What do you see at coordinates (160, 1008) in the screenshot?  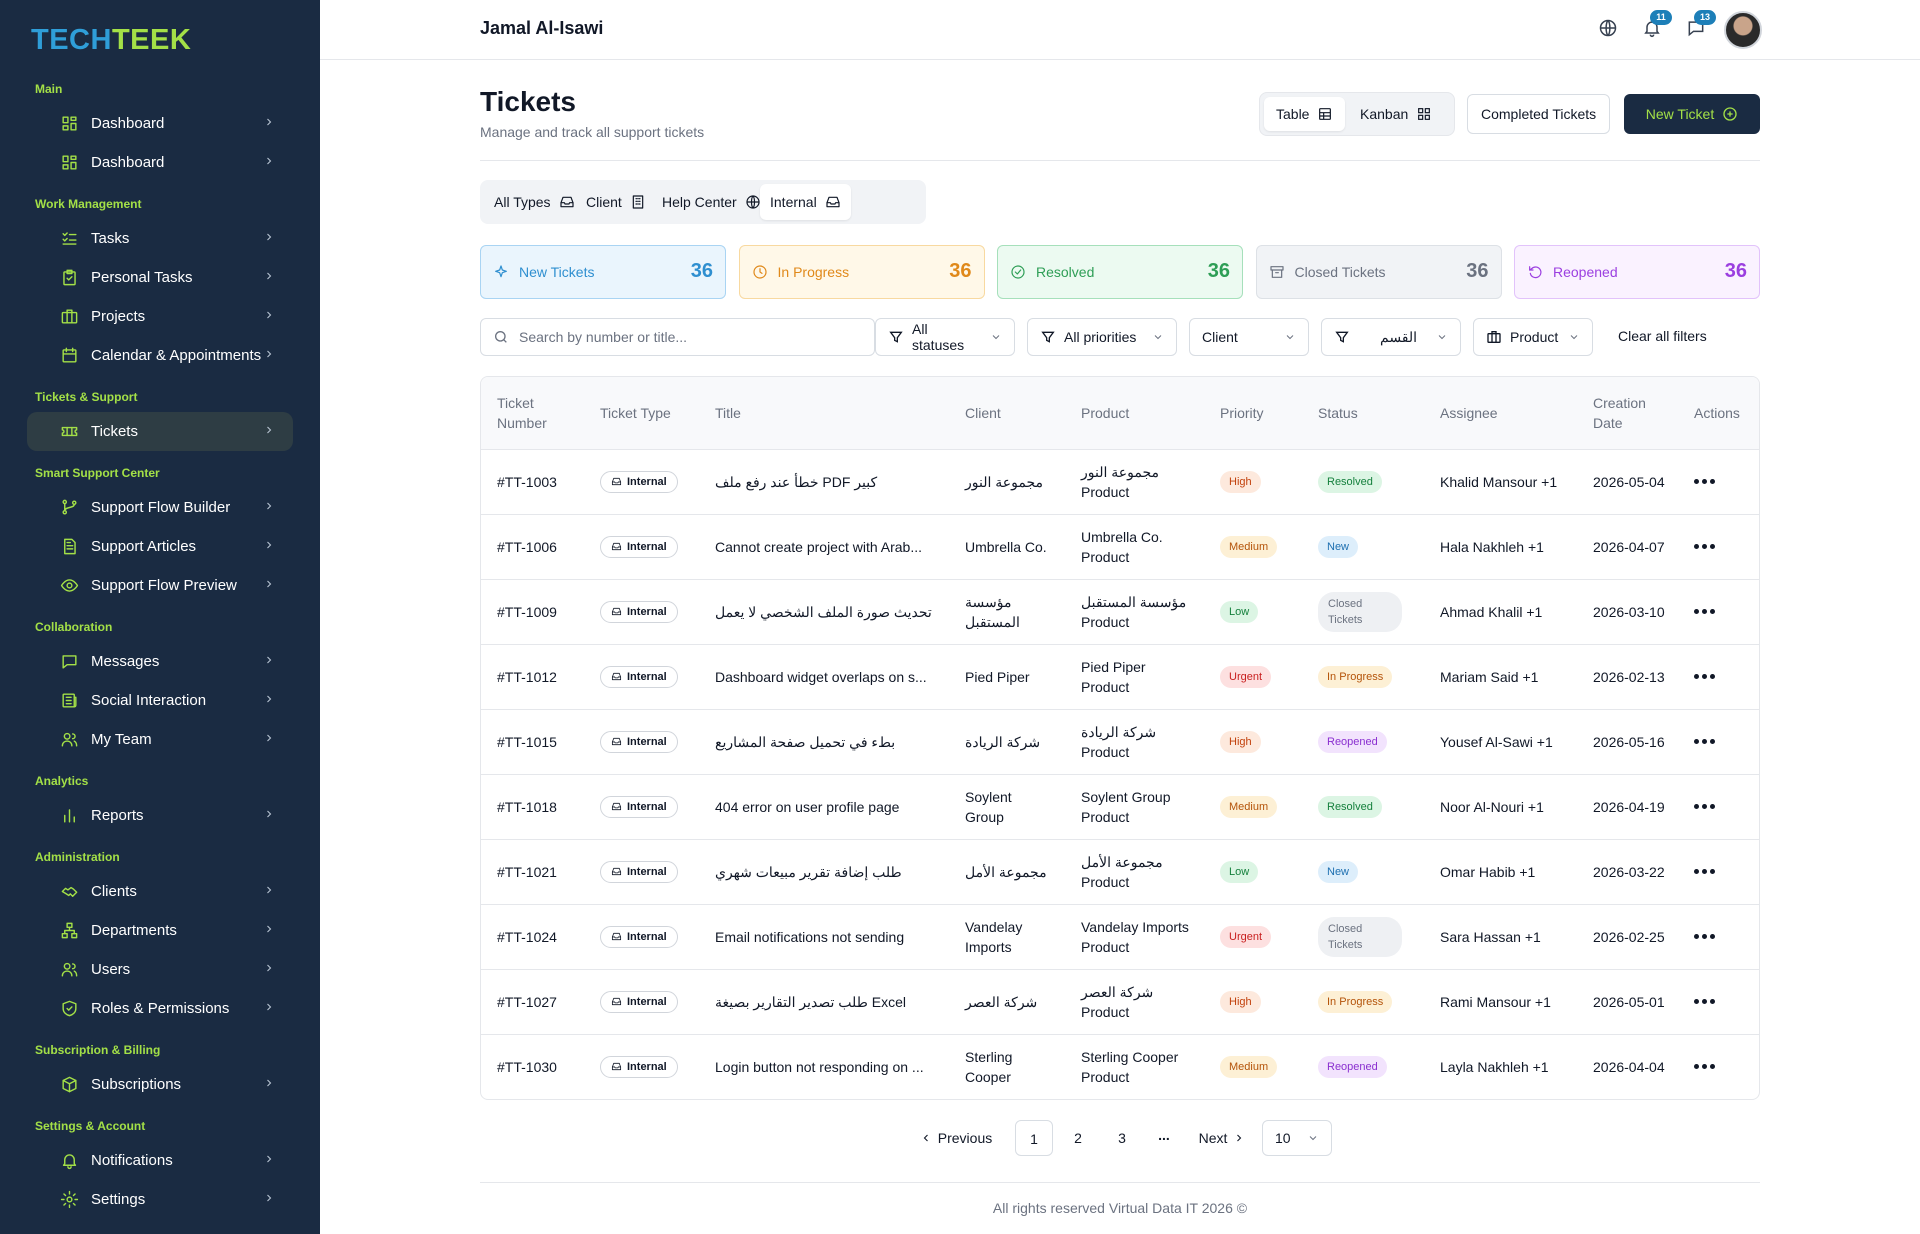 I see `sidebar-item-roles-permissions: Roles & Permissions` at bounding box center [160, 1008].